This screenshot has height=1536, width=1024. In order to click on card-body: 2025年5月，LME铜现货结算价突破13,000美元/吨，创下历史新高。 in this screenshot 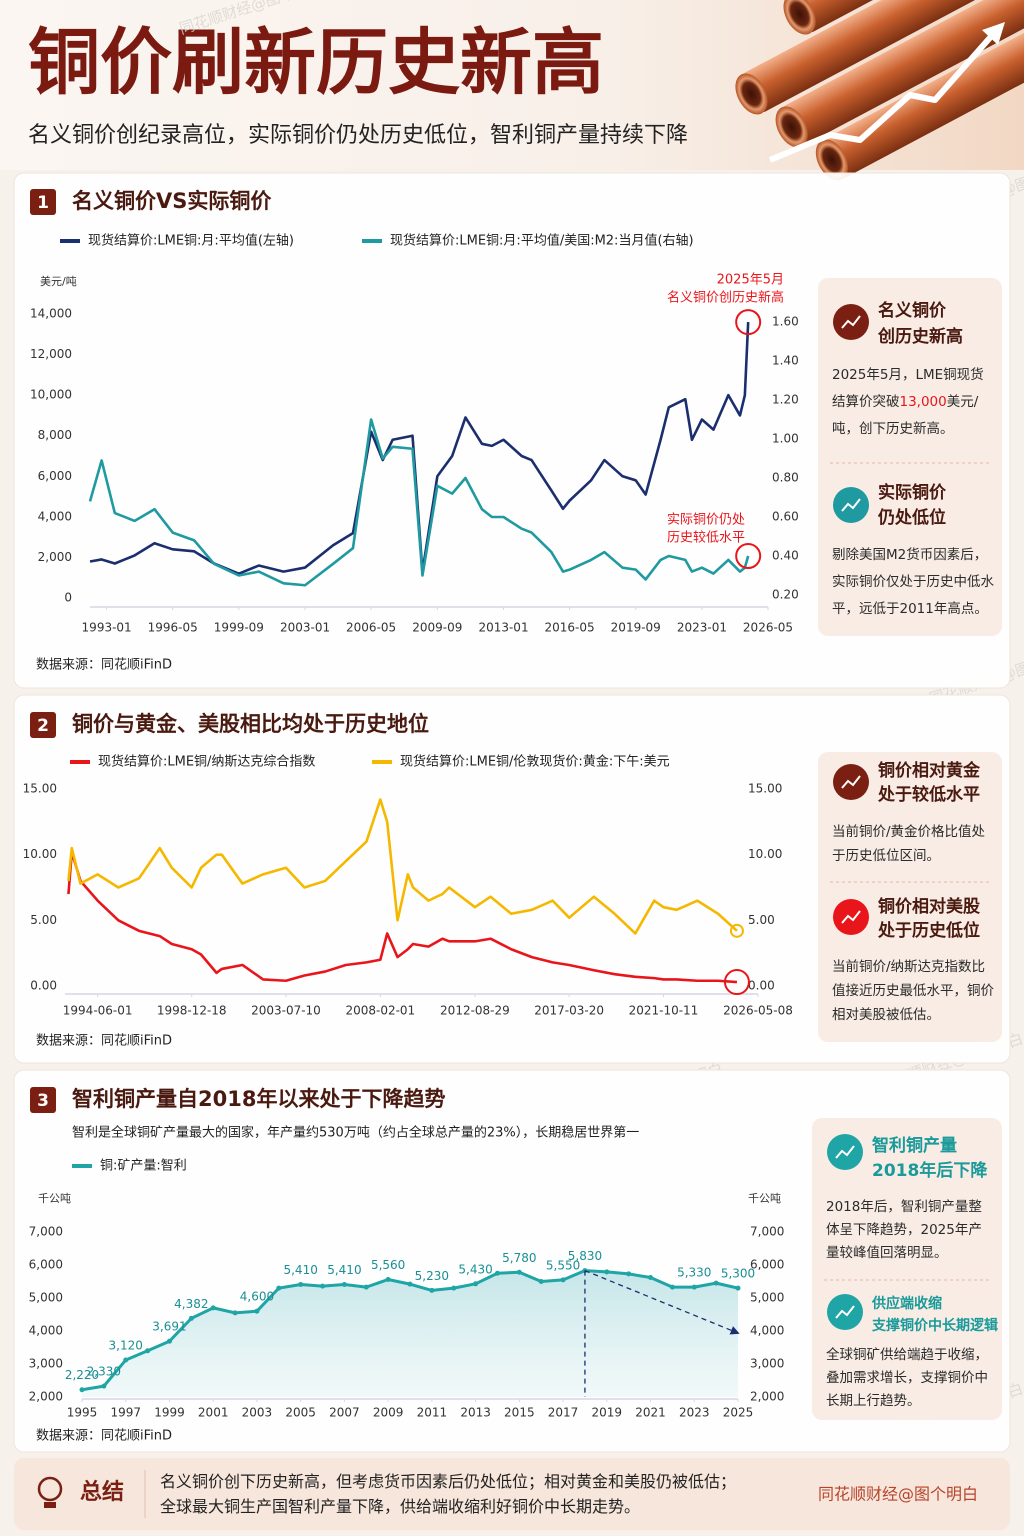, I will do `click(913, 402)`.